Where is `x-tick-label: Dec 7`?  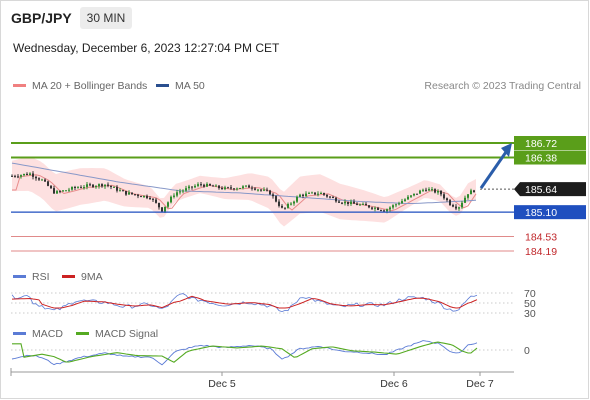
x-tick-label: Dec 7 is located at coordinates (480, 384).